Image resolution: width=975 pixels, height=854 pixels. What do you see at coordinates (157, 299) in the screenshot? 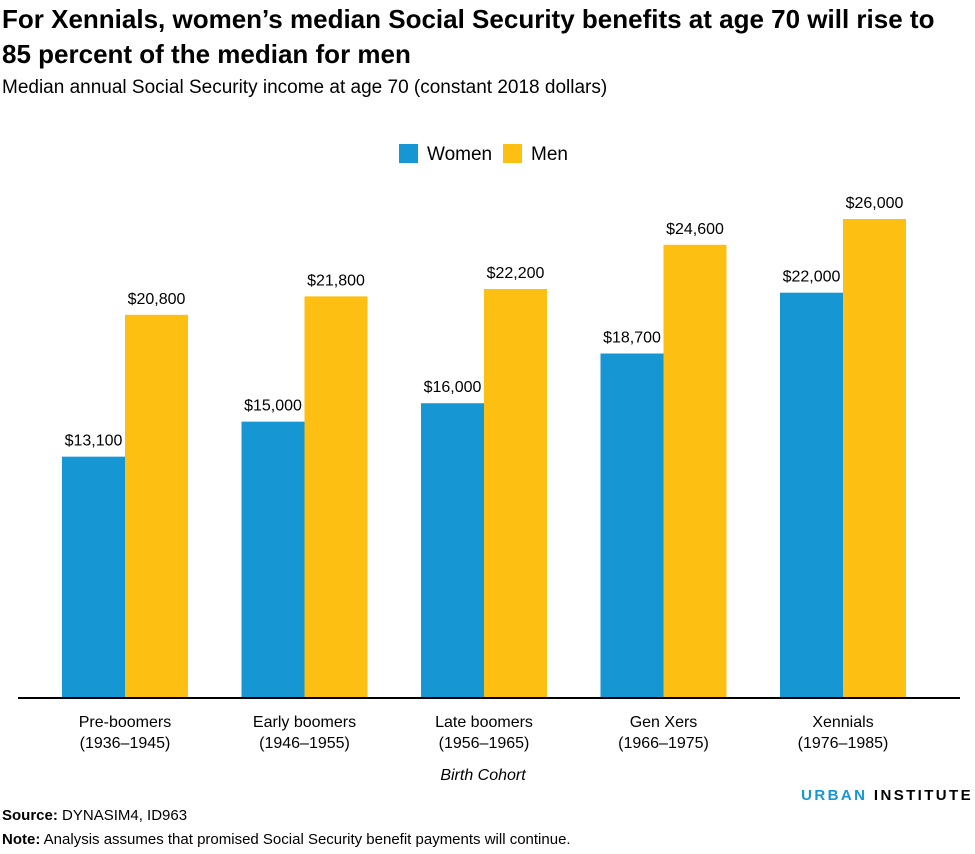
I see `data-label-men: $20,800` at bounding box center [157, 299].